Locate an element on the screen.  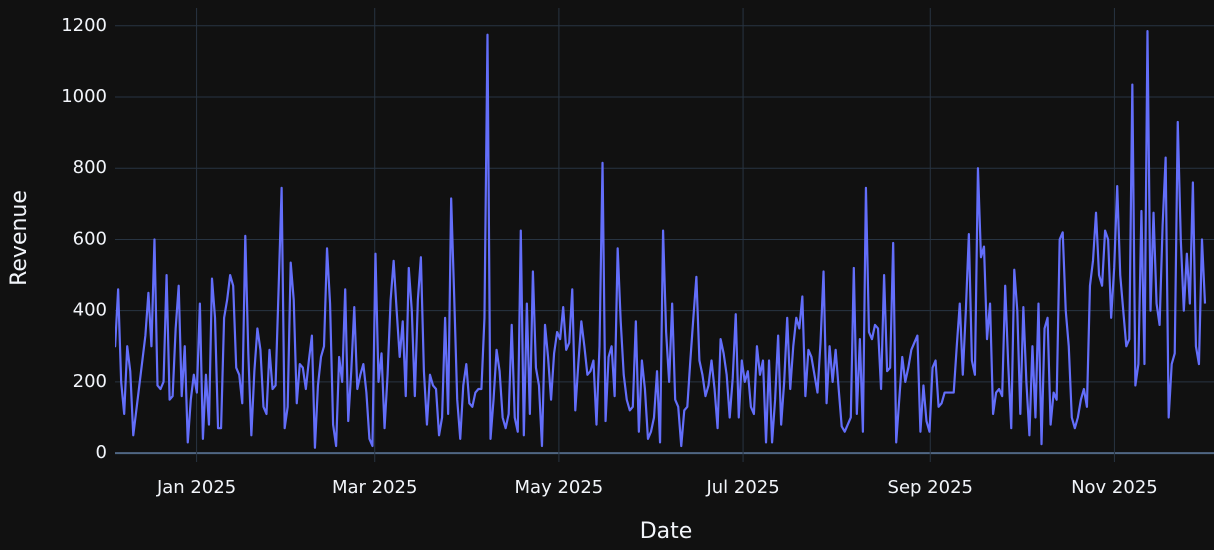
y-tick-label: 400 is located at coordinates (90, 310).